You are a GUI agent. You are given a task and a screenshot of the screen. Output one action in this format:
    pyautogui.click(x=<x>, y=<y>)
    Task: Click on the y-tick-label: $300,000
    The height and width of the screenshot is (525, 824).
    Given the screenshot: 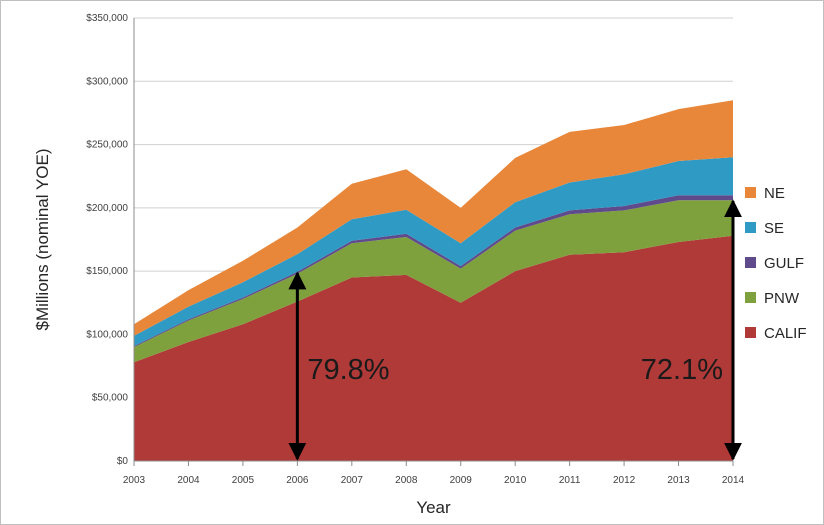 What is the action you would take?
    pyautogui.click(x=107, y=81)
    